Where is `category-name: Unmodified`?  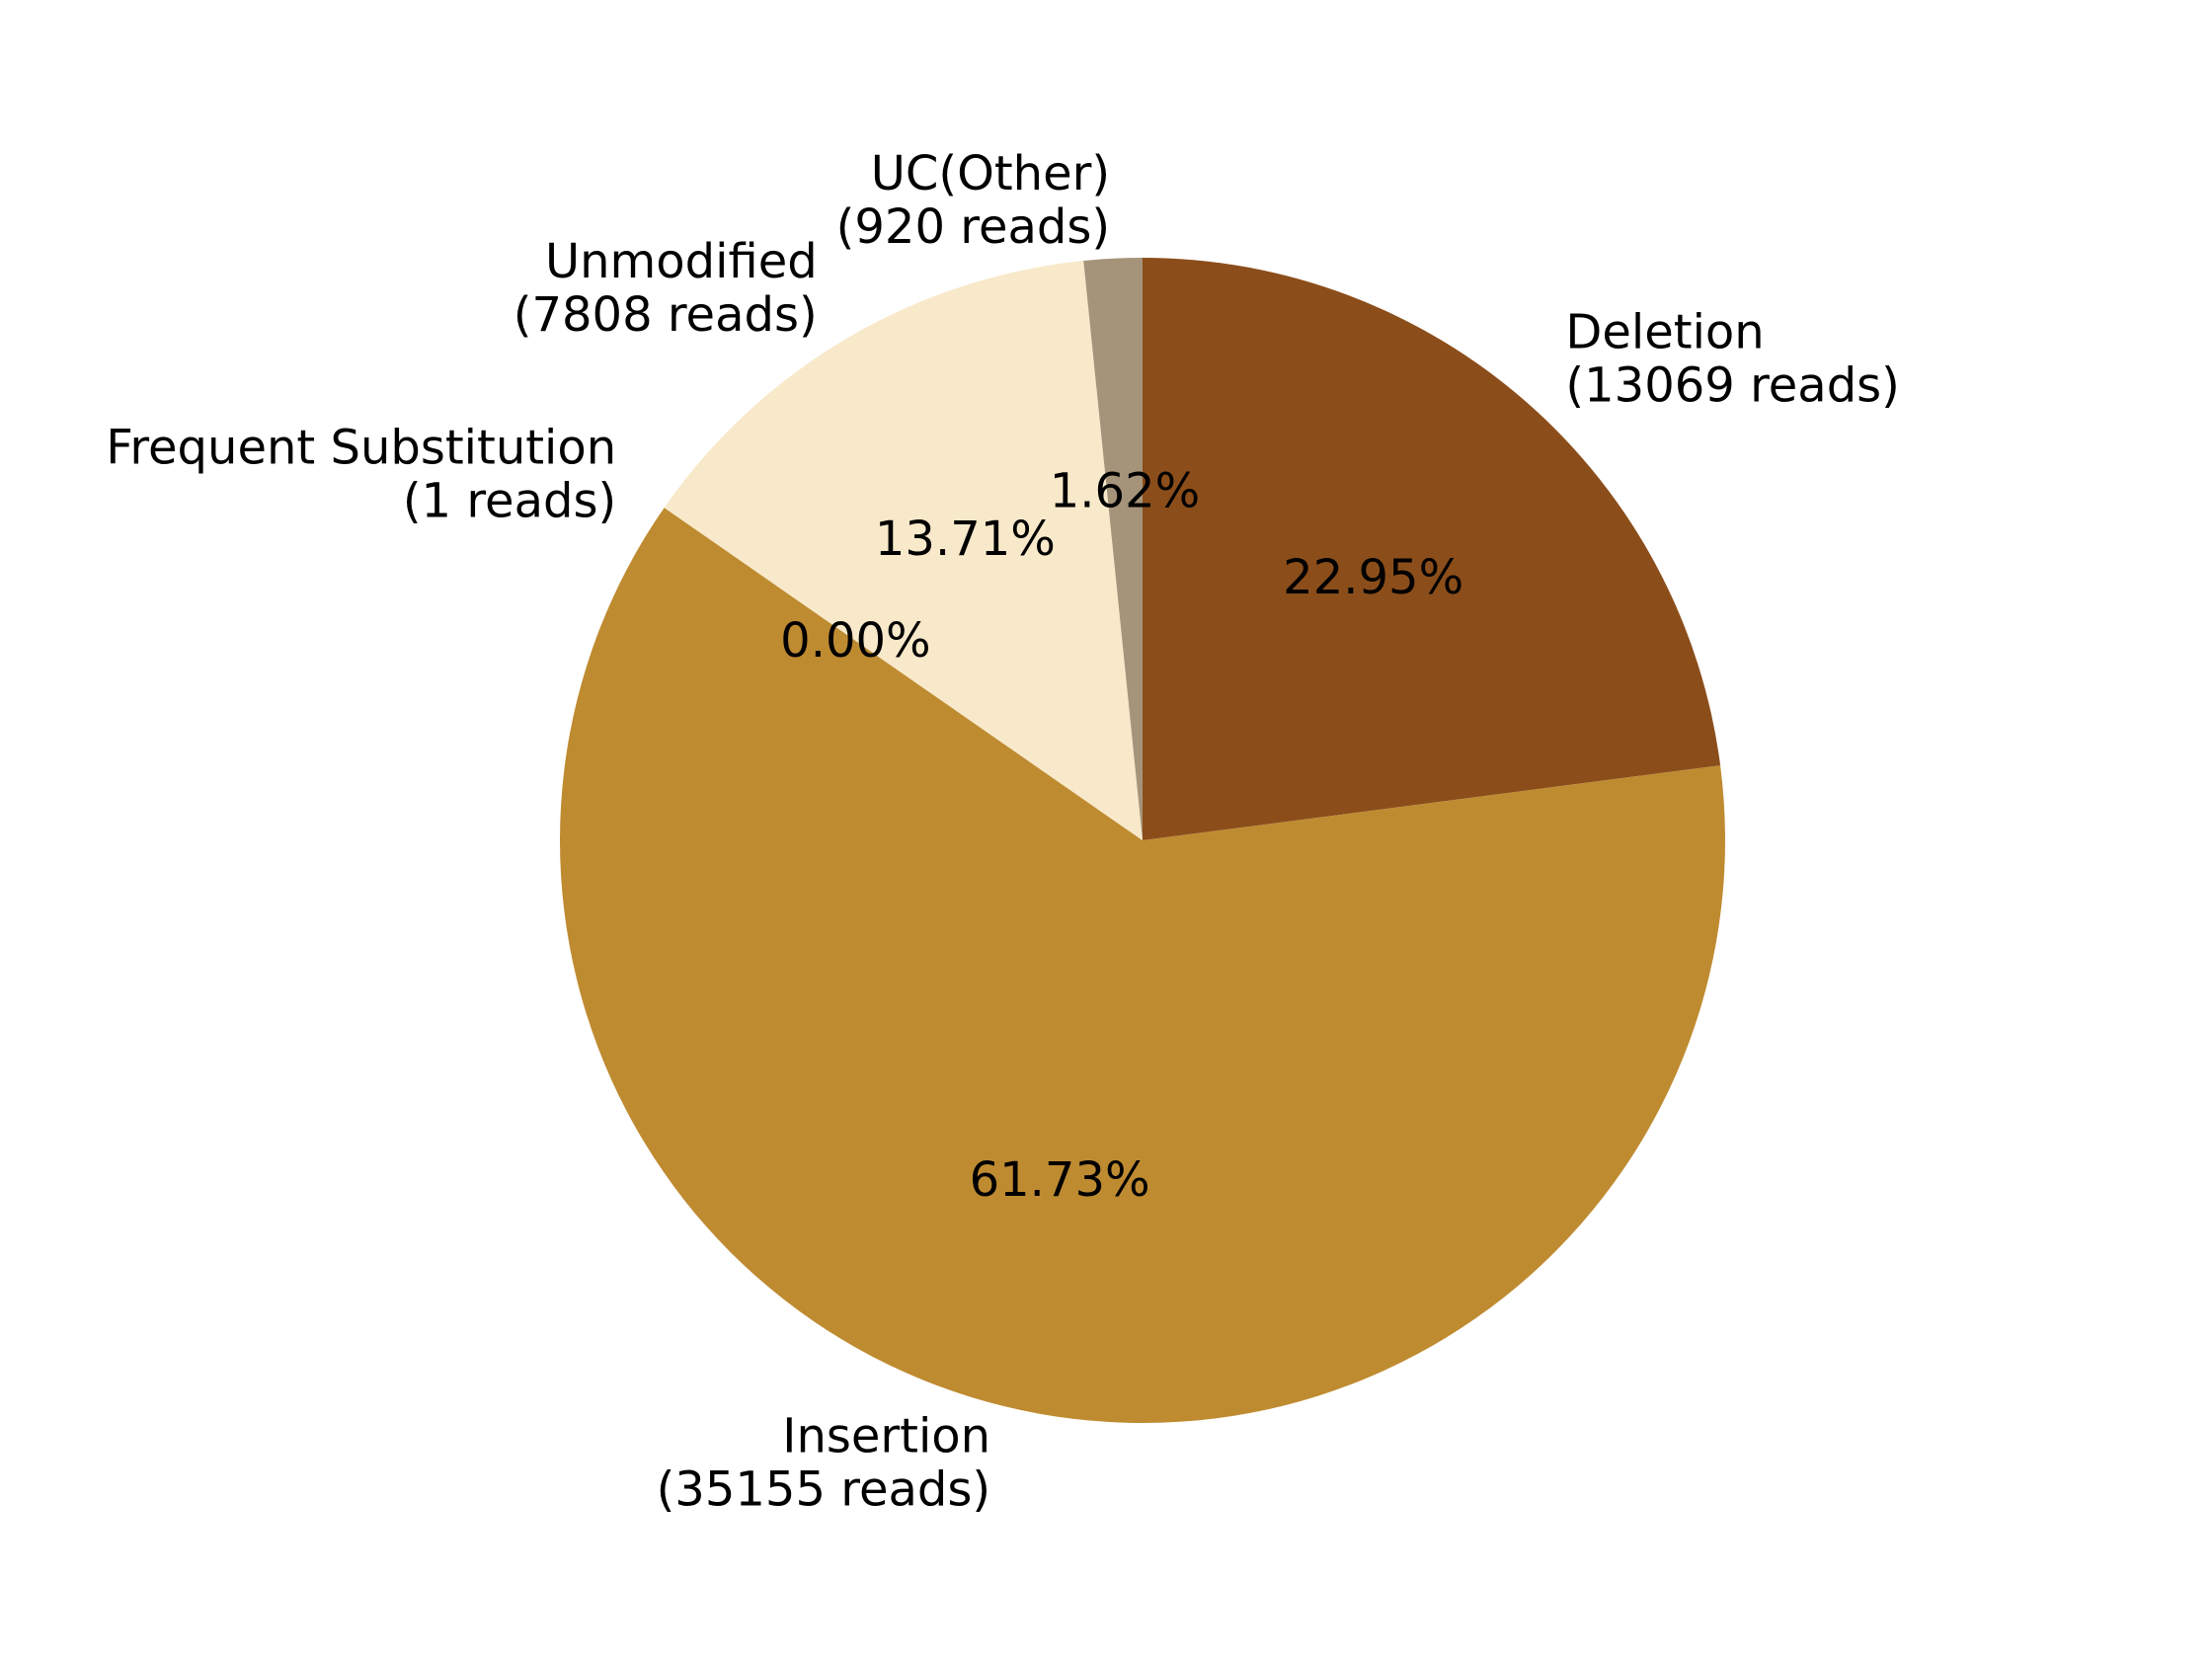
category-name: Unmodified is located at coordinates (681, 261).